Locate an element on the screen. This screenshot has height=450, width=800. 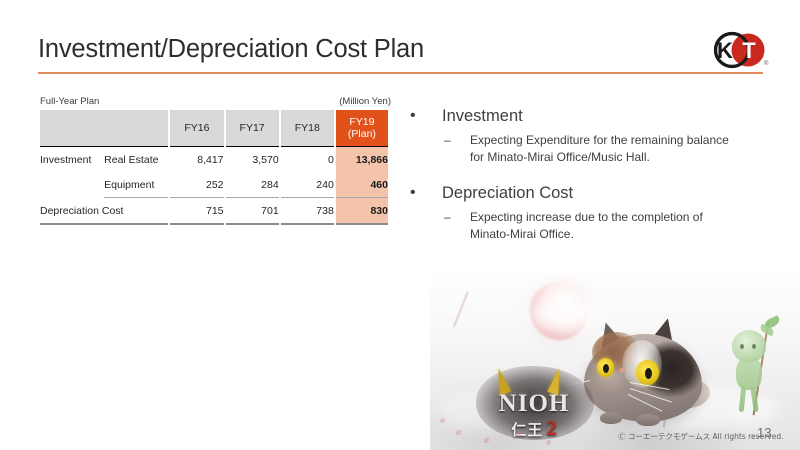
cat-pupil-right is located at coordinates (648, 373).